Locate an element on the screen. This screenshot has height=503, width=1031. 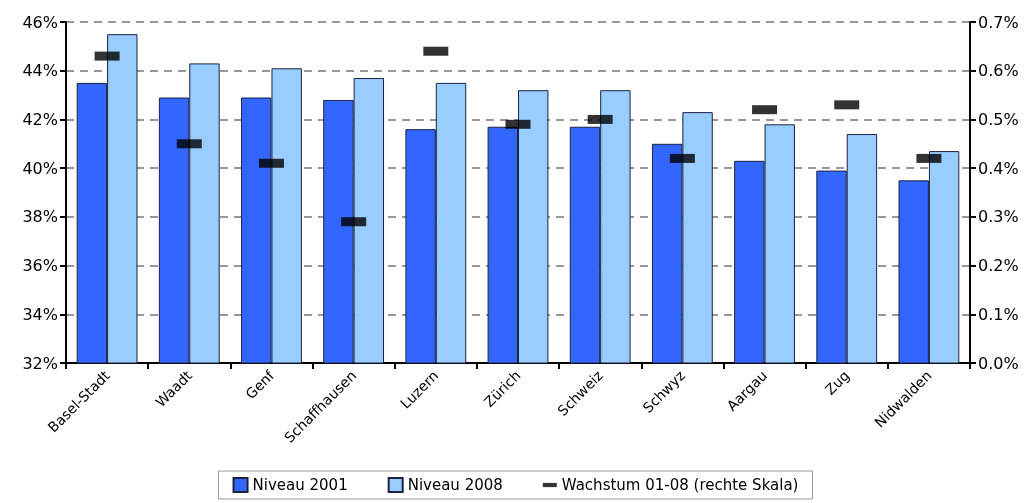
y2-tick-label: 0.5% is located at coordinates (998, 119).